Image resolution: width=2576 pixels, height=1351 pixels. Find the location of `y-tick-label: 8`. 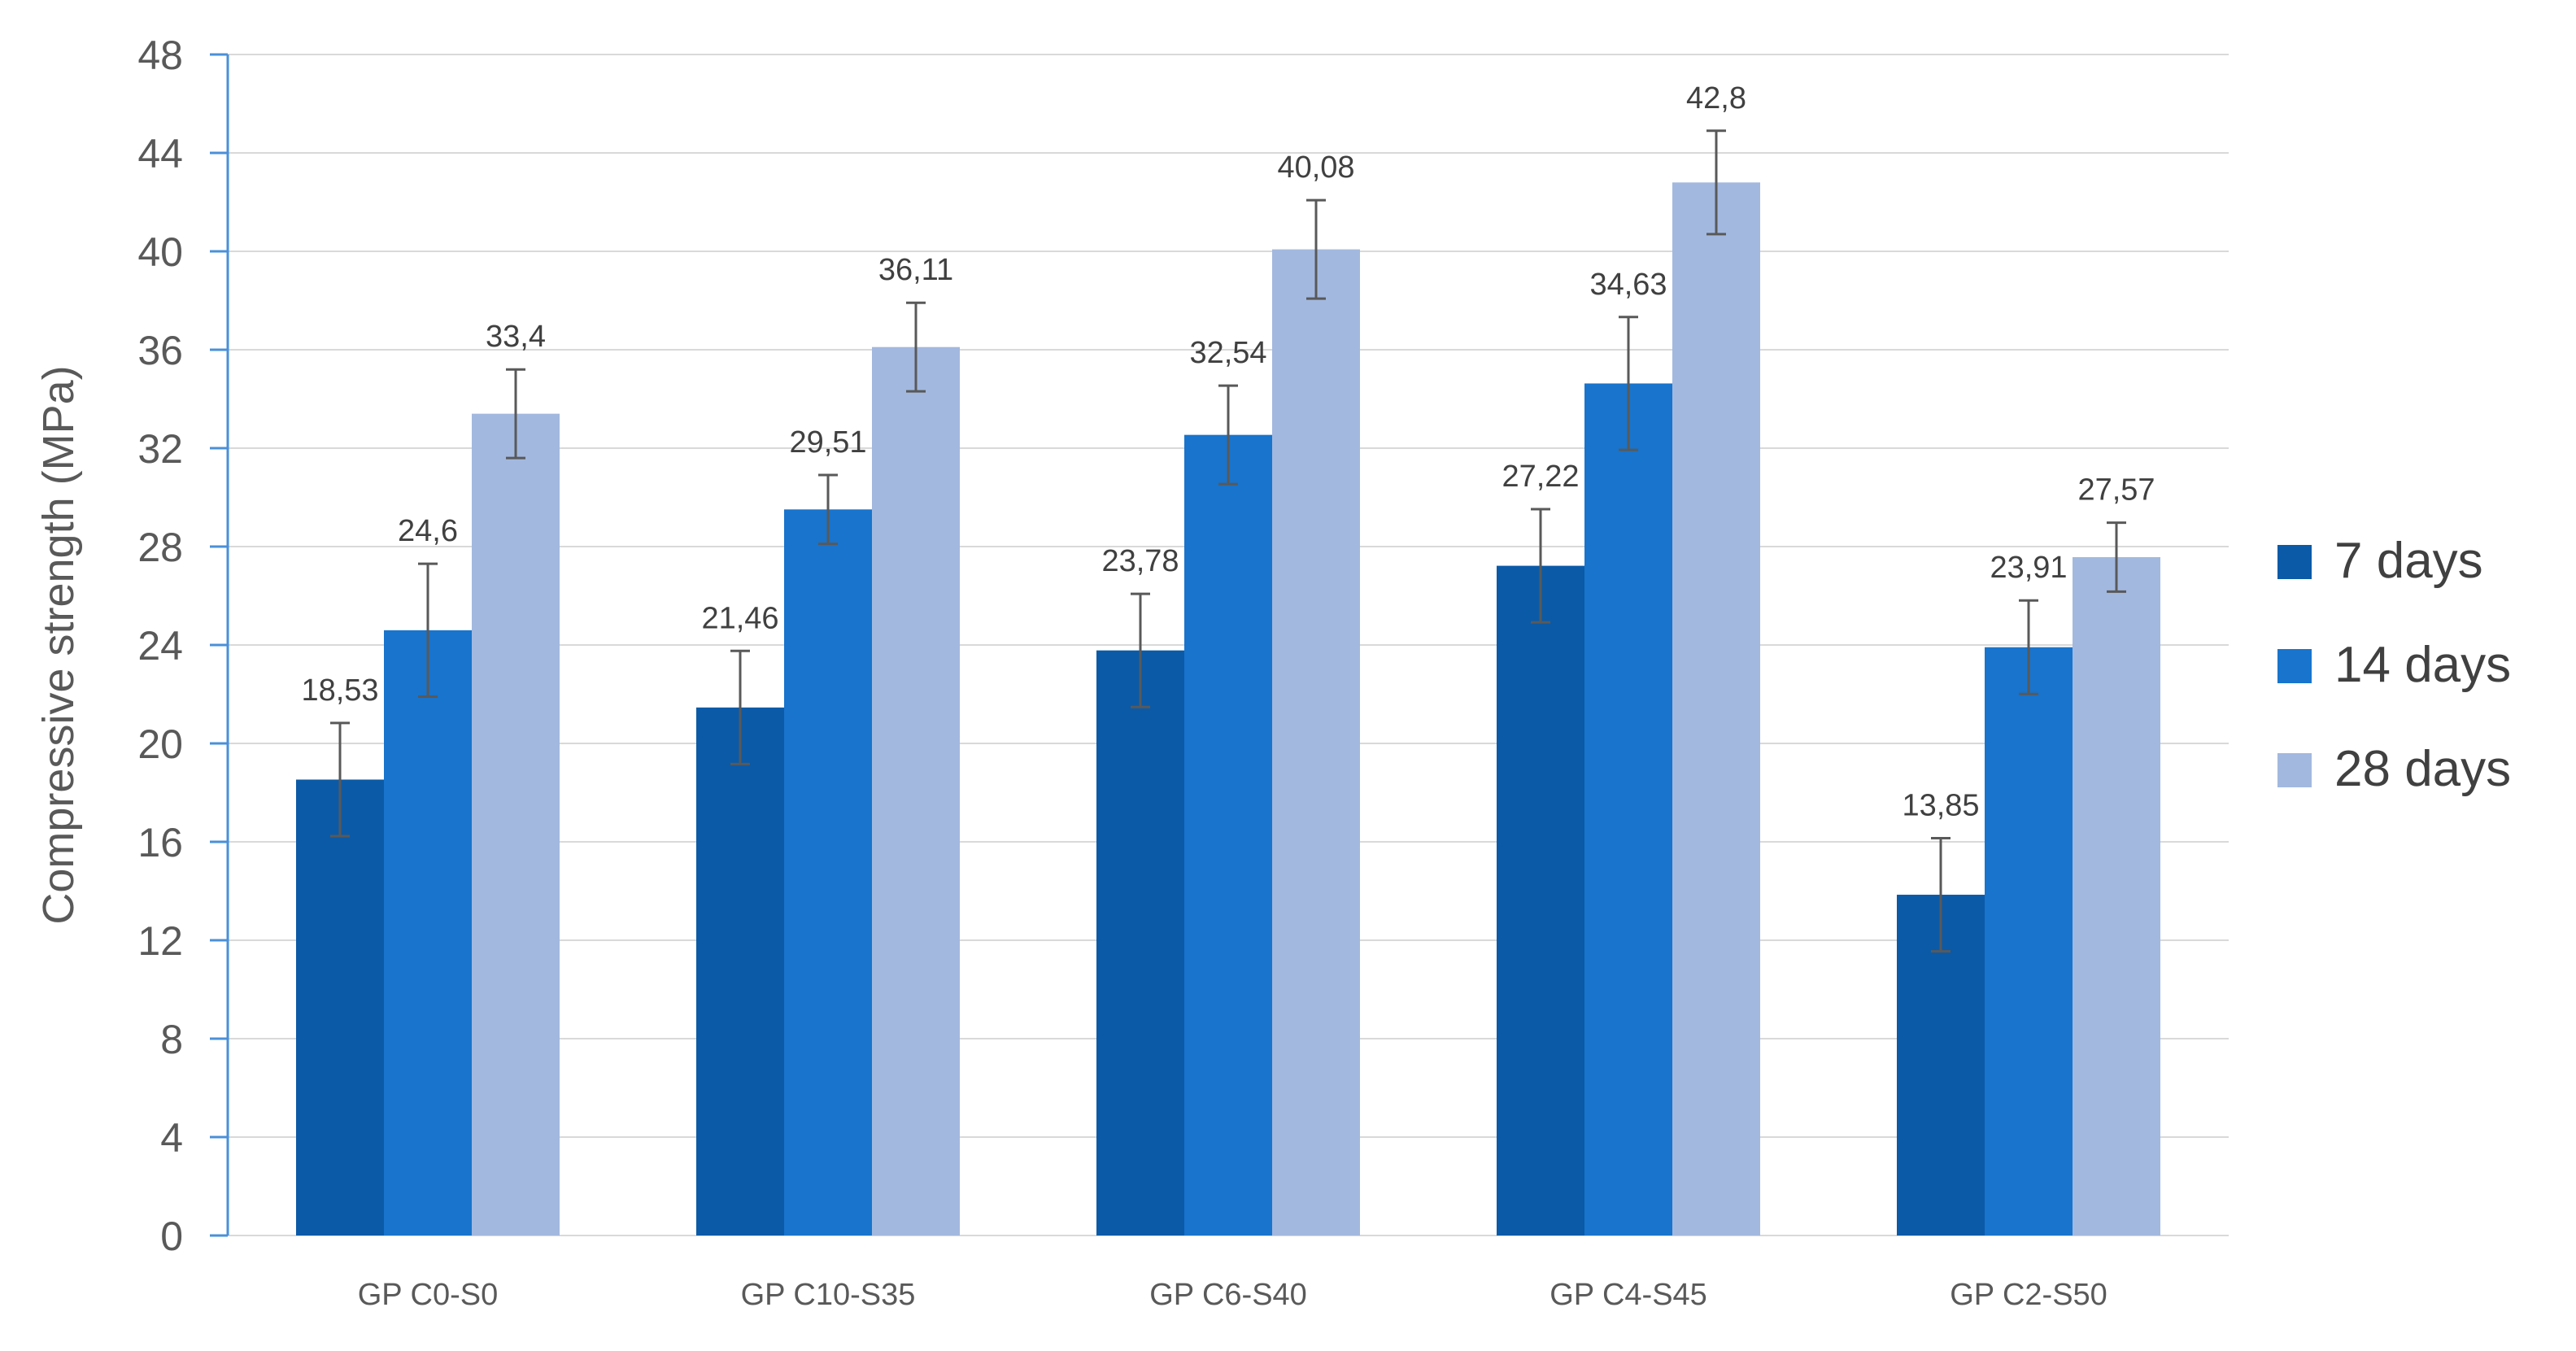

y-tick-label: 8 is located at coordinates (171, 1039).